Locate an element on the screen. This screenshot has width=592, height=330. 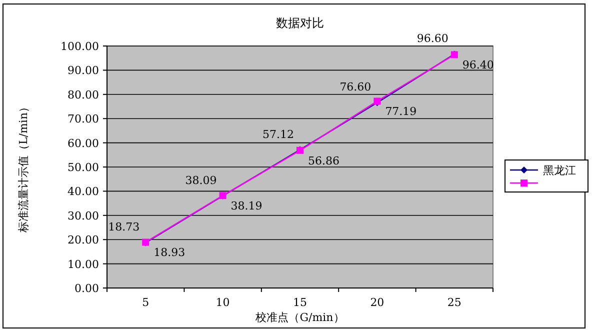
y-tick-label: 20.00 is located at coordinates (83, 240).